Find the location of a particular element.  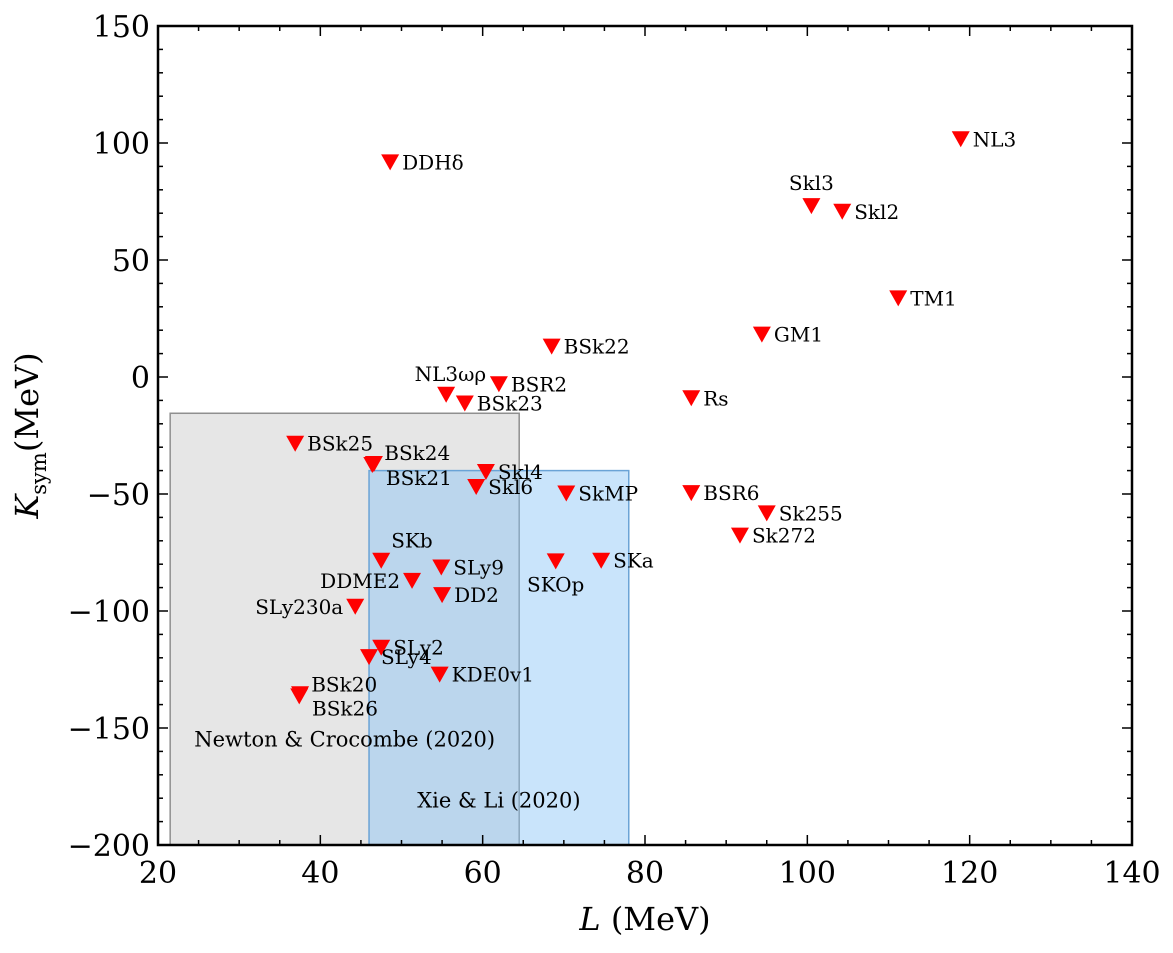

data-label: Skl6 is located at coordinates (510, 487).